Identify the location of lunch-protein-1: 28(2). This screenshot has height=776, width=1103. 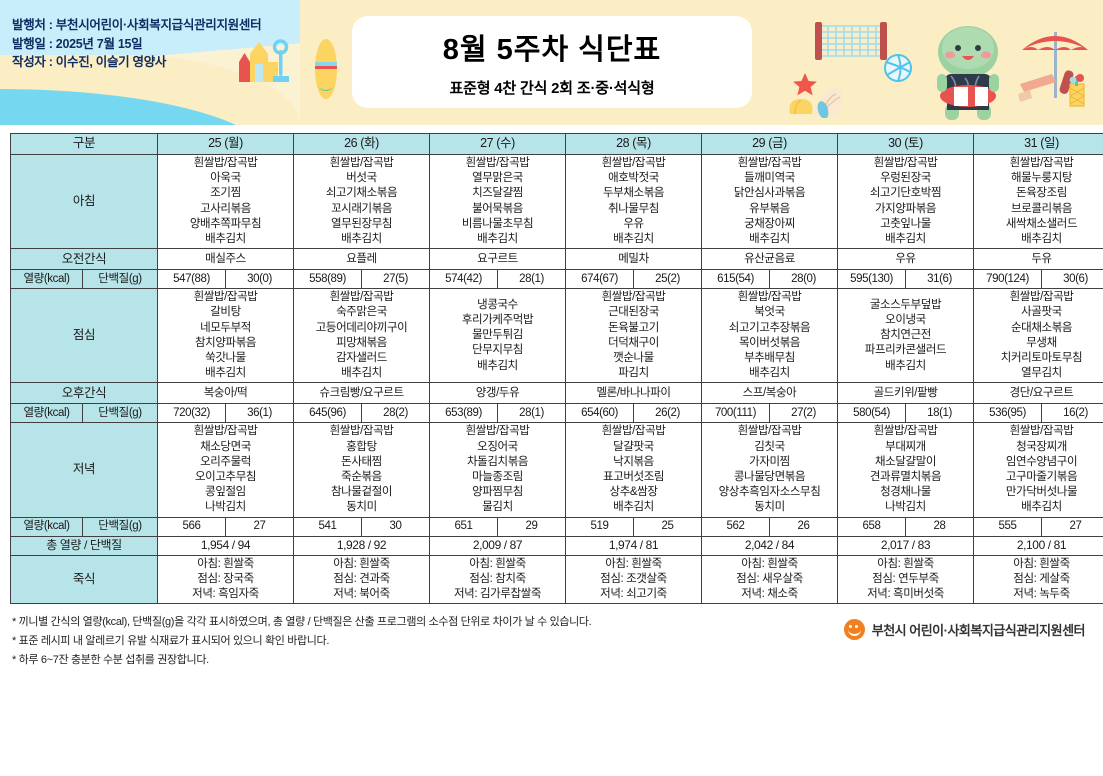
(396, 413).